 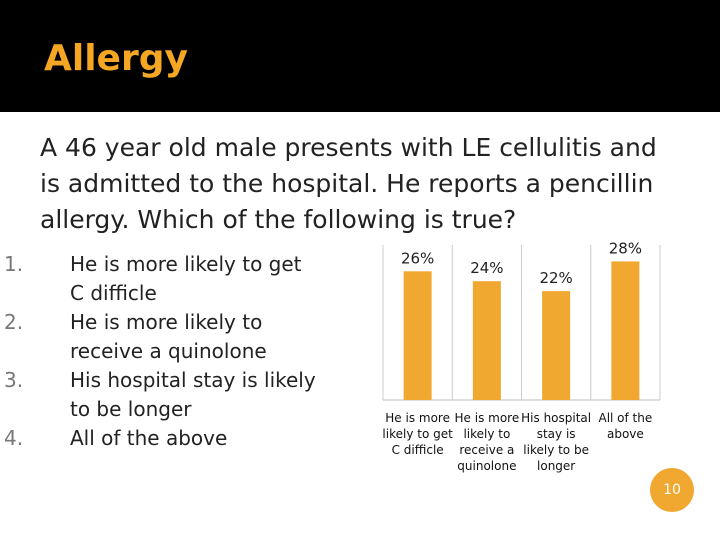 I want to click on option-number: 3., so click(x=14, y=380).